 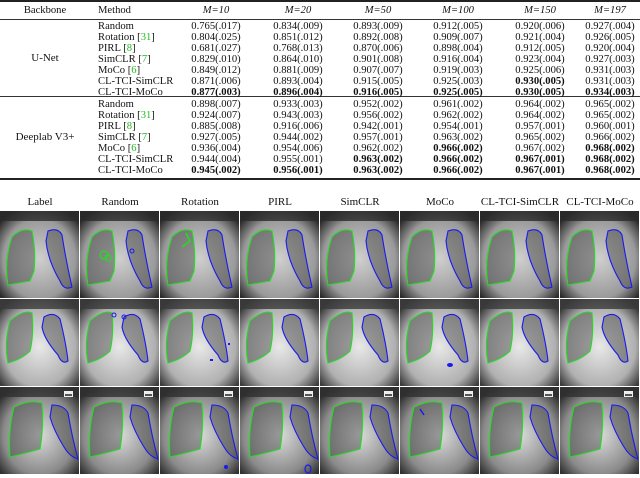 What do you see at coordinates (540, 26) in the screenshot?
I see `value-cell: 0.920(.006)` at bounding box center [540, 26].